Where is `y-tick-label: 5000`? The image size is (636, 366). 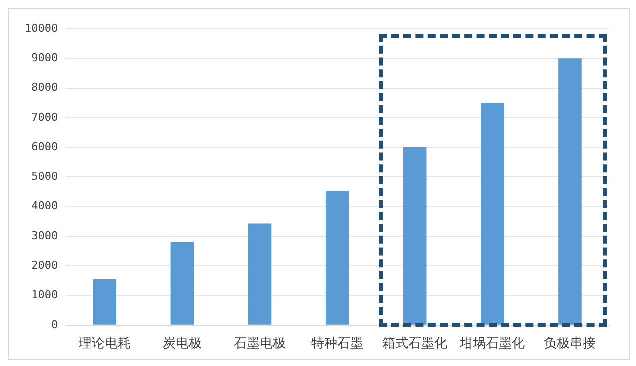 y-tick-label: 5000 is located at coordinates (45, 177).